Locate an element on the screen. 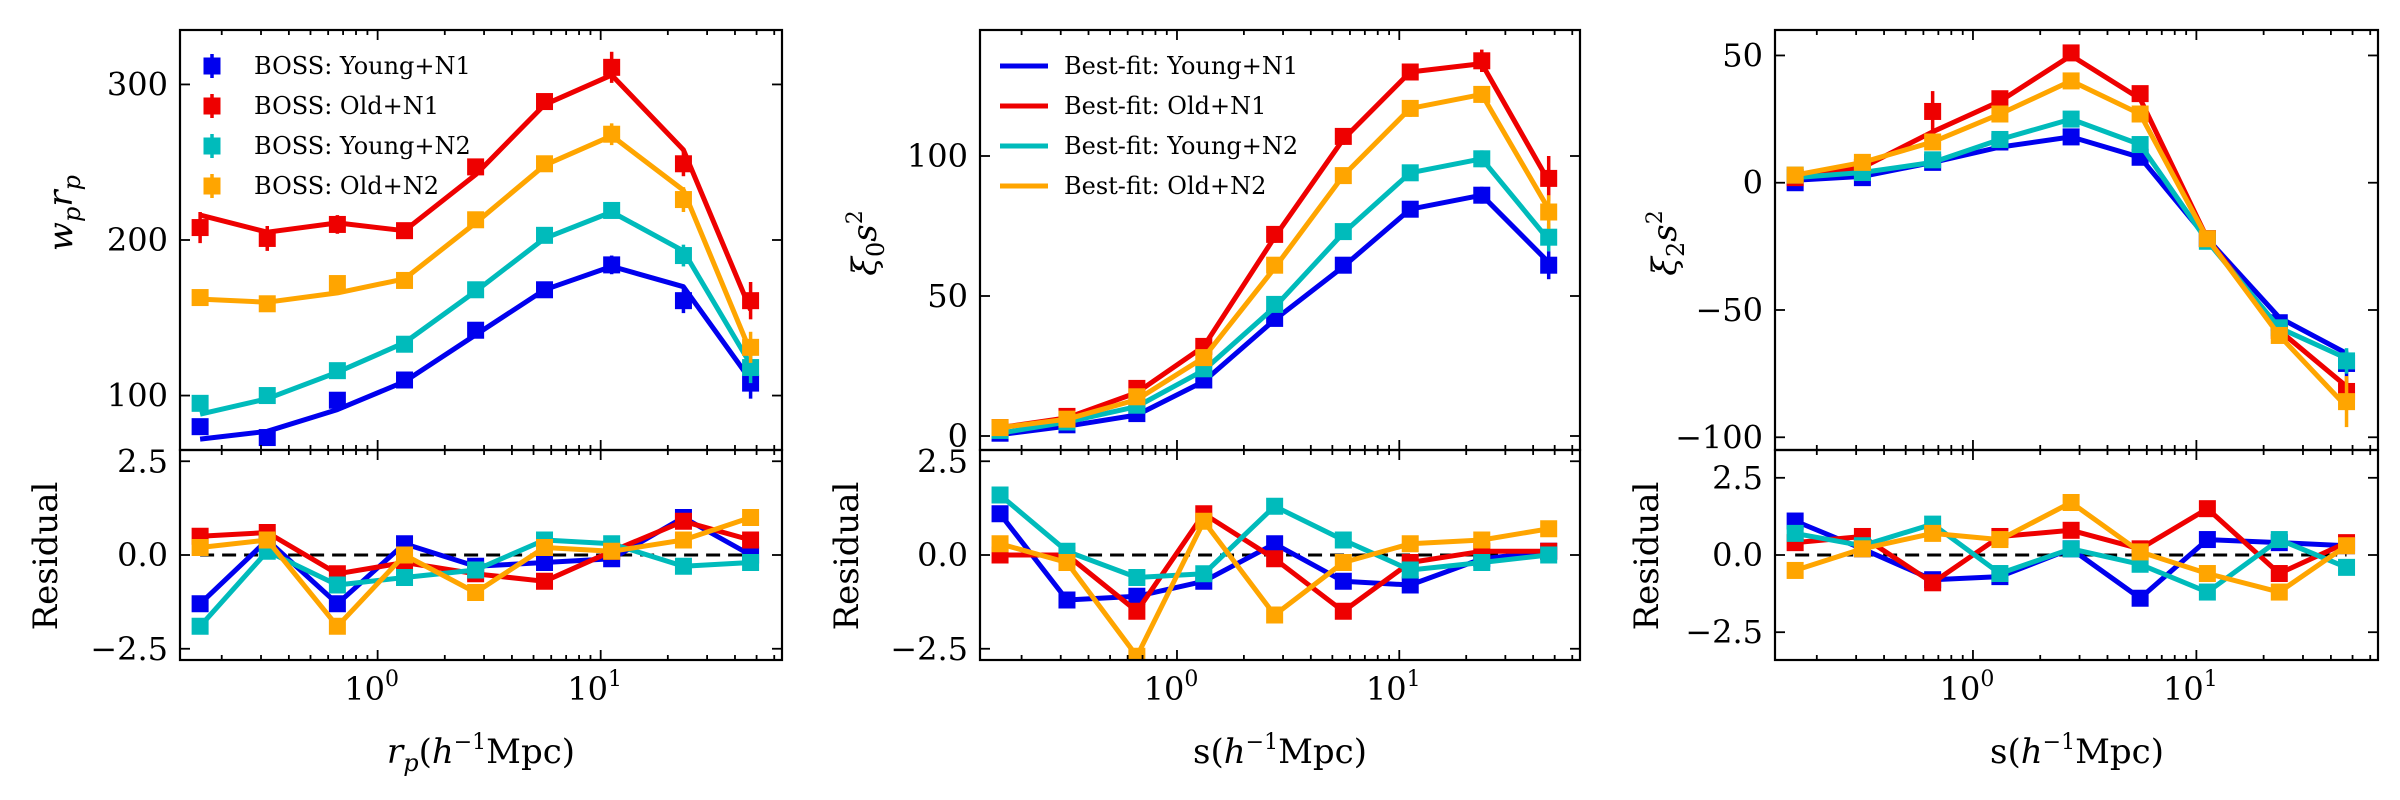 The height and width of the screenshot is (800, 2400). xi0-ytick-label: 100 is located at coordinates (937, 156).